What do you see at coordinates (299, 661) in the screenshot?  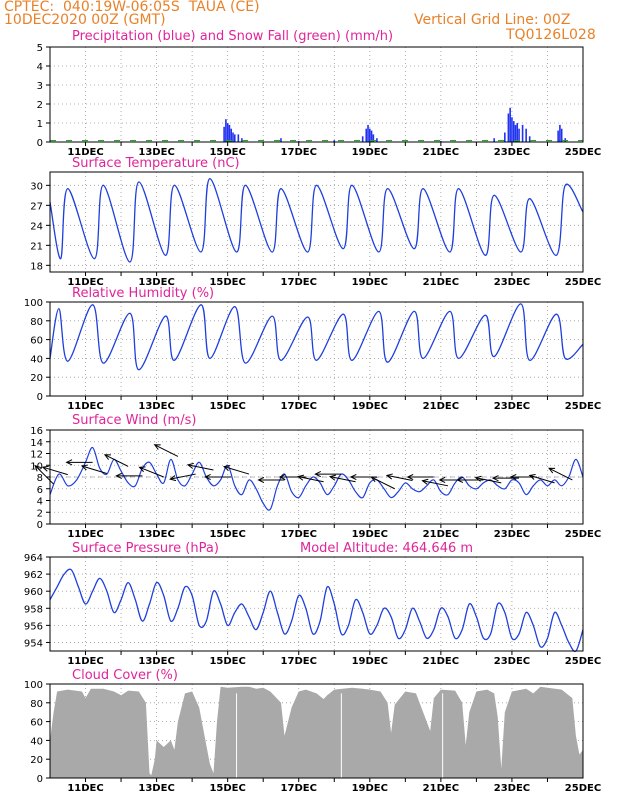 I see `pressure-xtick-label: 17DEC` at bounding box center [299, 661].